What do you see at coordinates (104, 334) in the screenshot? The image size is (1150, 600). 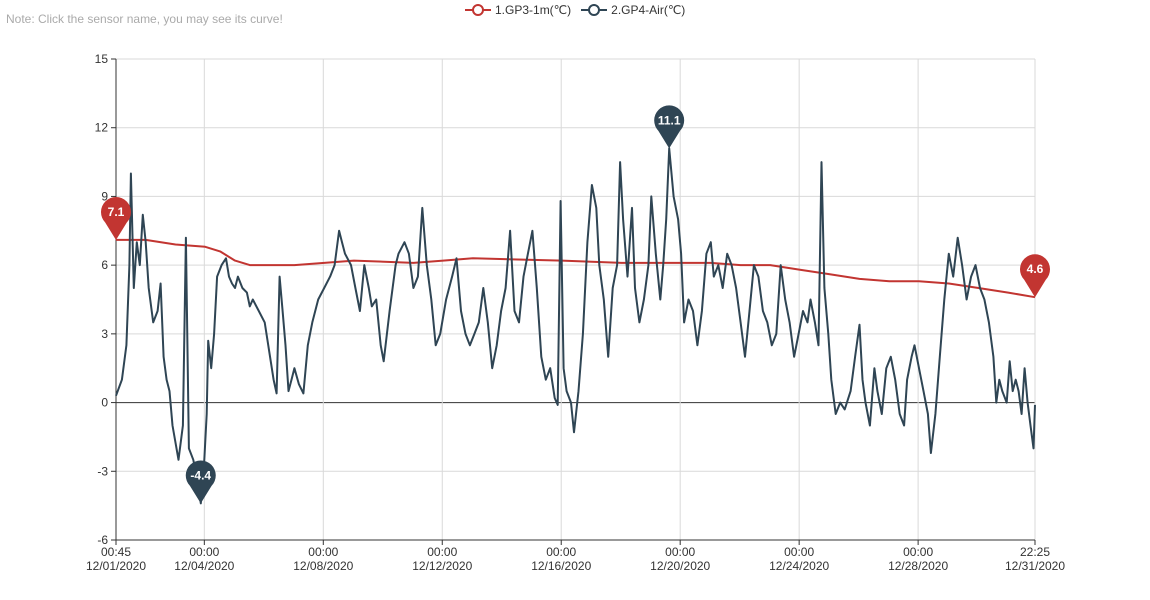 I see `y-tick-label: 3` at bounding box center [104, 334].